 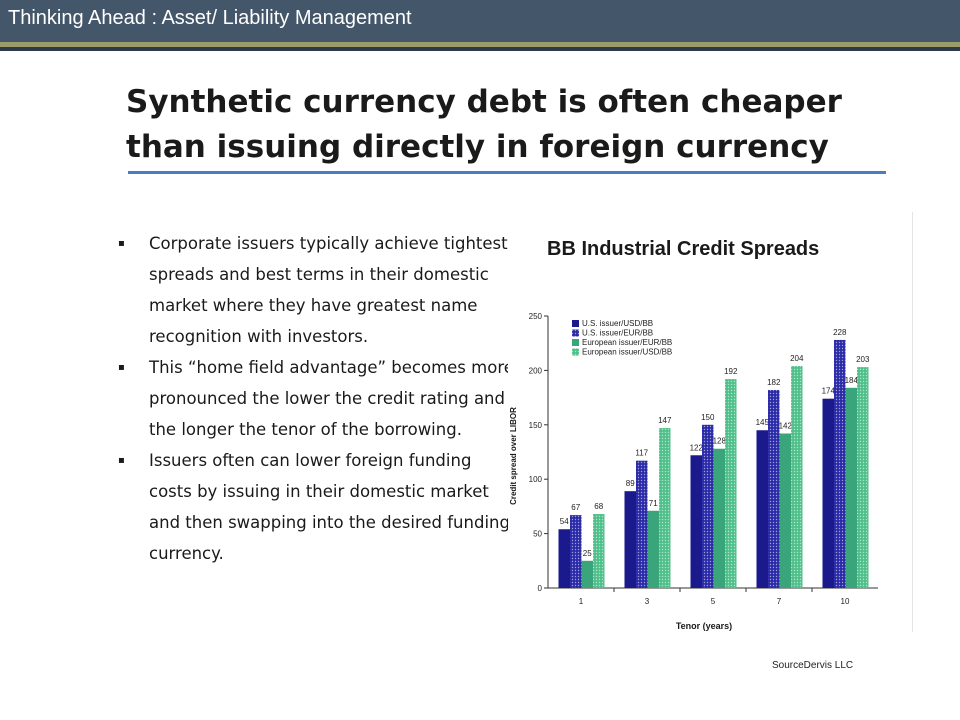 What do you see at coordinates (863, 359) in the screenshot?
I see `data-label: 203` at bounding box center [863, 359].